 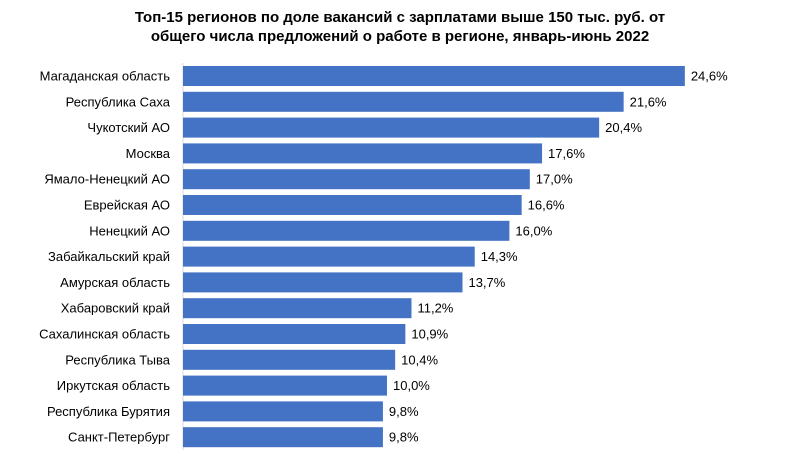 I want to click on data-label: 11,2%, so click(x=435, y=308).